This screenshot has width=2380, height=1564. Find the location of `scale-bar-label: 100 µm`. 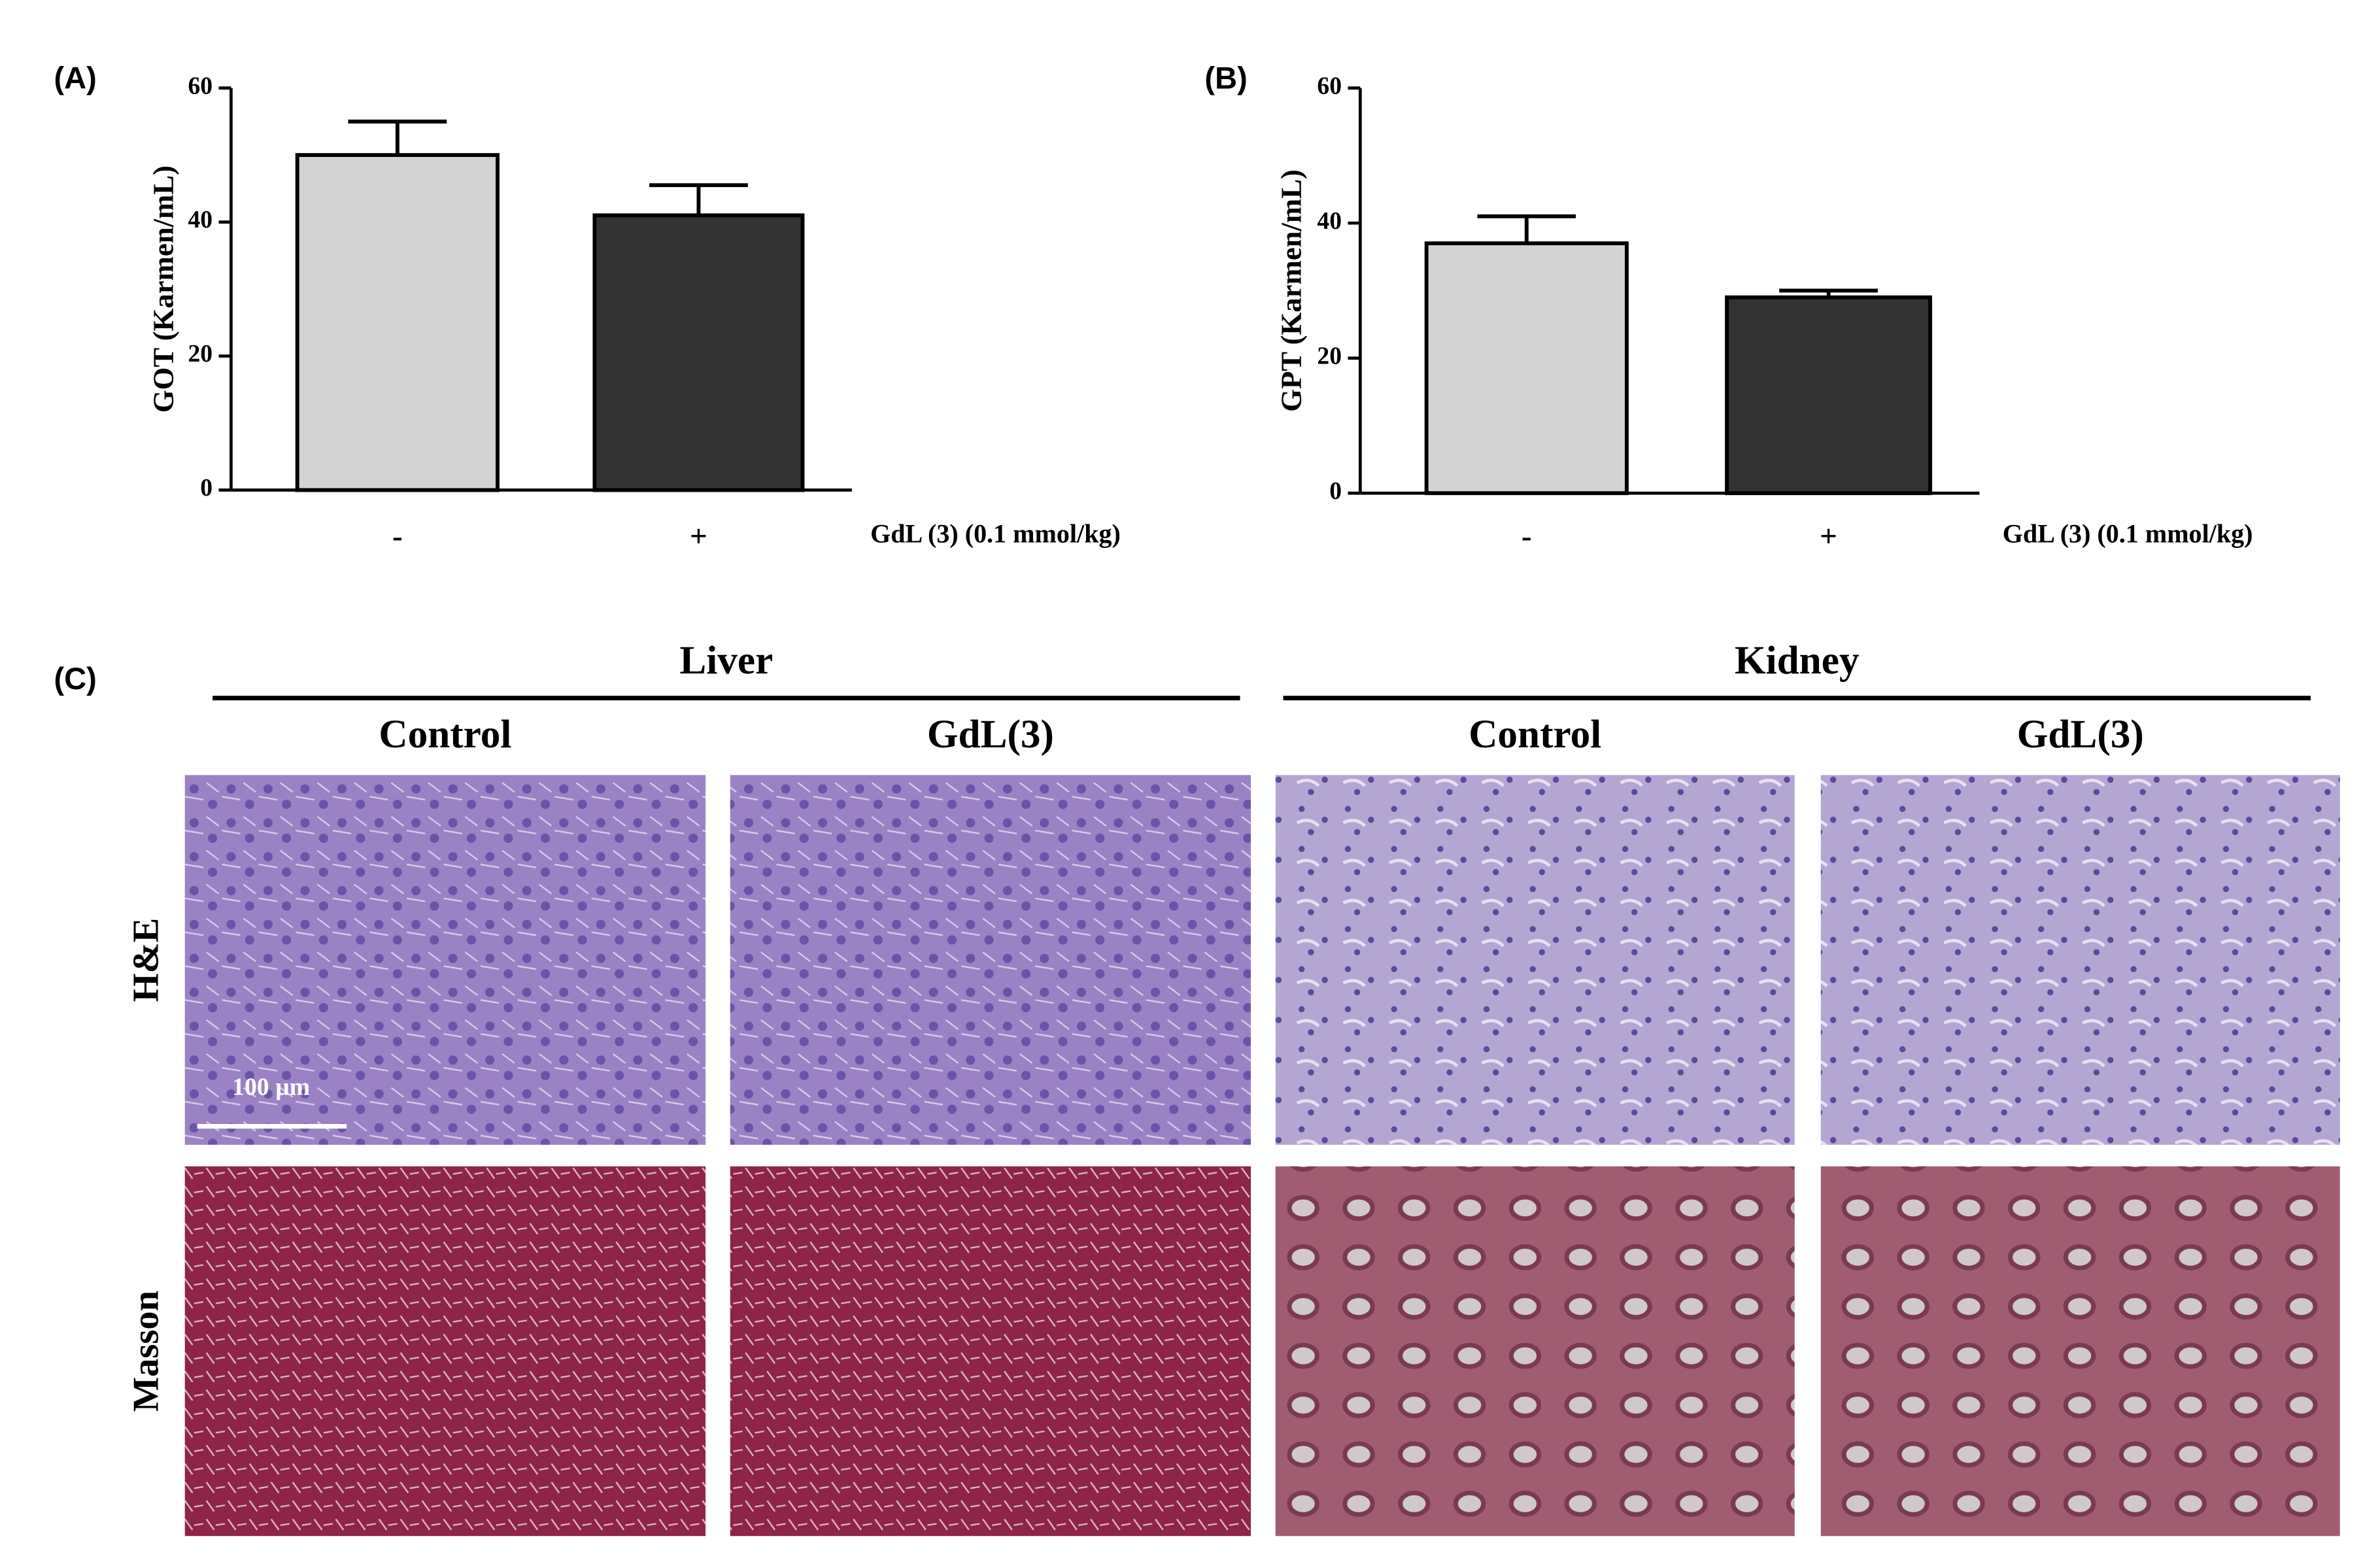

scale-bar-label: 100 µm is located at coordinates (271, 1087).